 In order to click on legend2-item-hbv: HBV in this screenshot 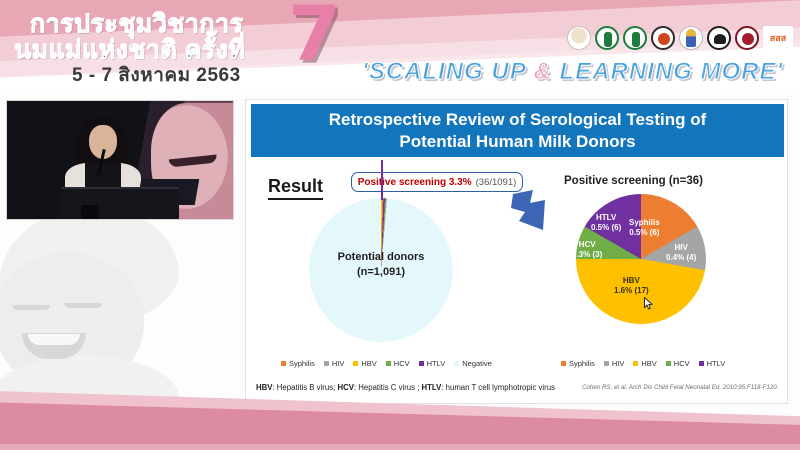, I will do `click(645, 363)`.